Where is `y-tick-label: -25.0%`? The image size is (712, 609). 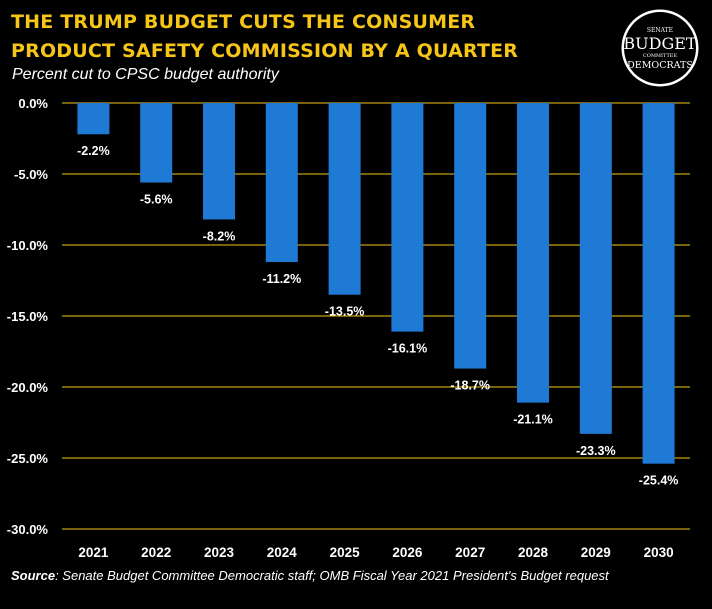 y-tick-label: -25.0% is located at coordinates (28, 458).